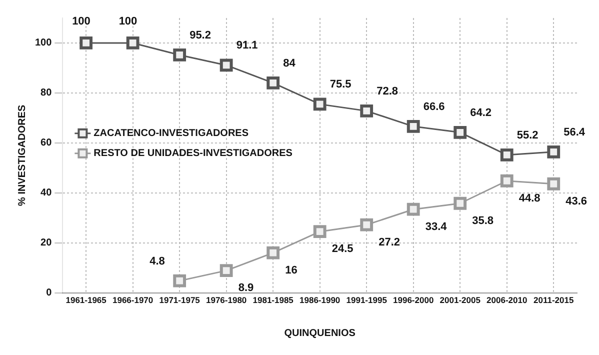 Image resolution: width=599 pixels, height=355 pixels. Describe the element at coordinates (341, 84) in the screenshot. I see `data-label: 75.5` at that location.